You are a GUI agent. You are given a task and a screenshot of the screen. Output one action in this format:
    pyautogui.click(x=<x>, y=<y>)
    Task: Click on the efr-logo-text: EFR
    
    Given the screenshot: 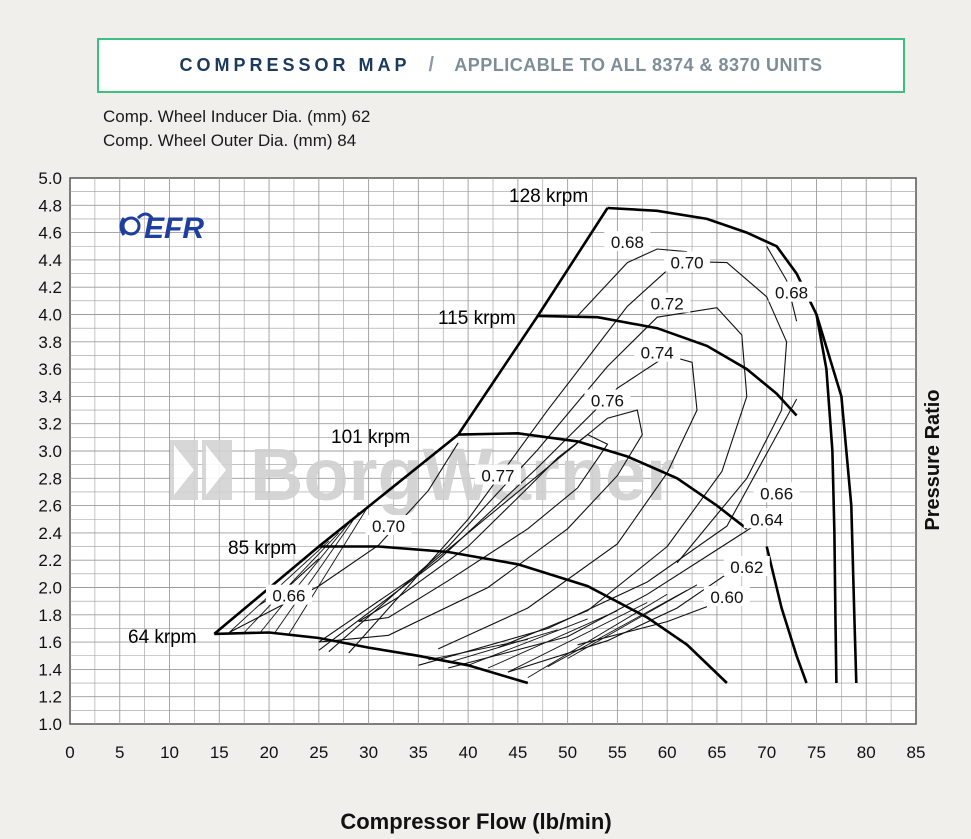 What is the action you would take?
    pyautogui.click(x=174, y=228)
    